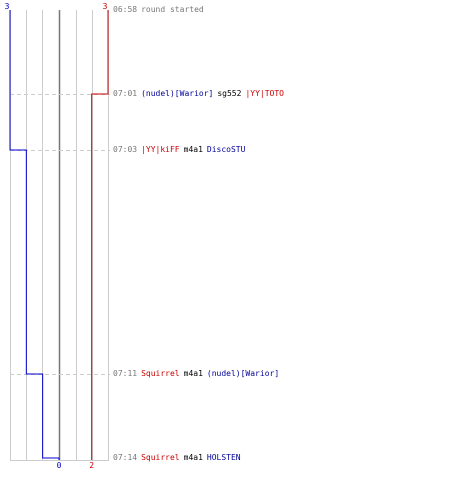 This screenshot has height=500, width=450. Describe the element at coordinates (172, 9) in the screenshot. I see `event-text: round started` at that location.